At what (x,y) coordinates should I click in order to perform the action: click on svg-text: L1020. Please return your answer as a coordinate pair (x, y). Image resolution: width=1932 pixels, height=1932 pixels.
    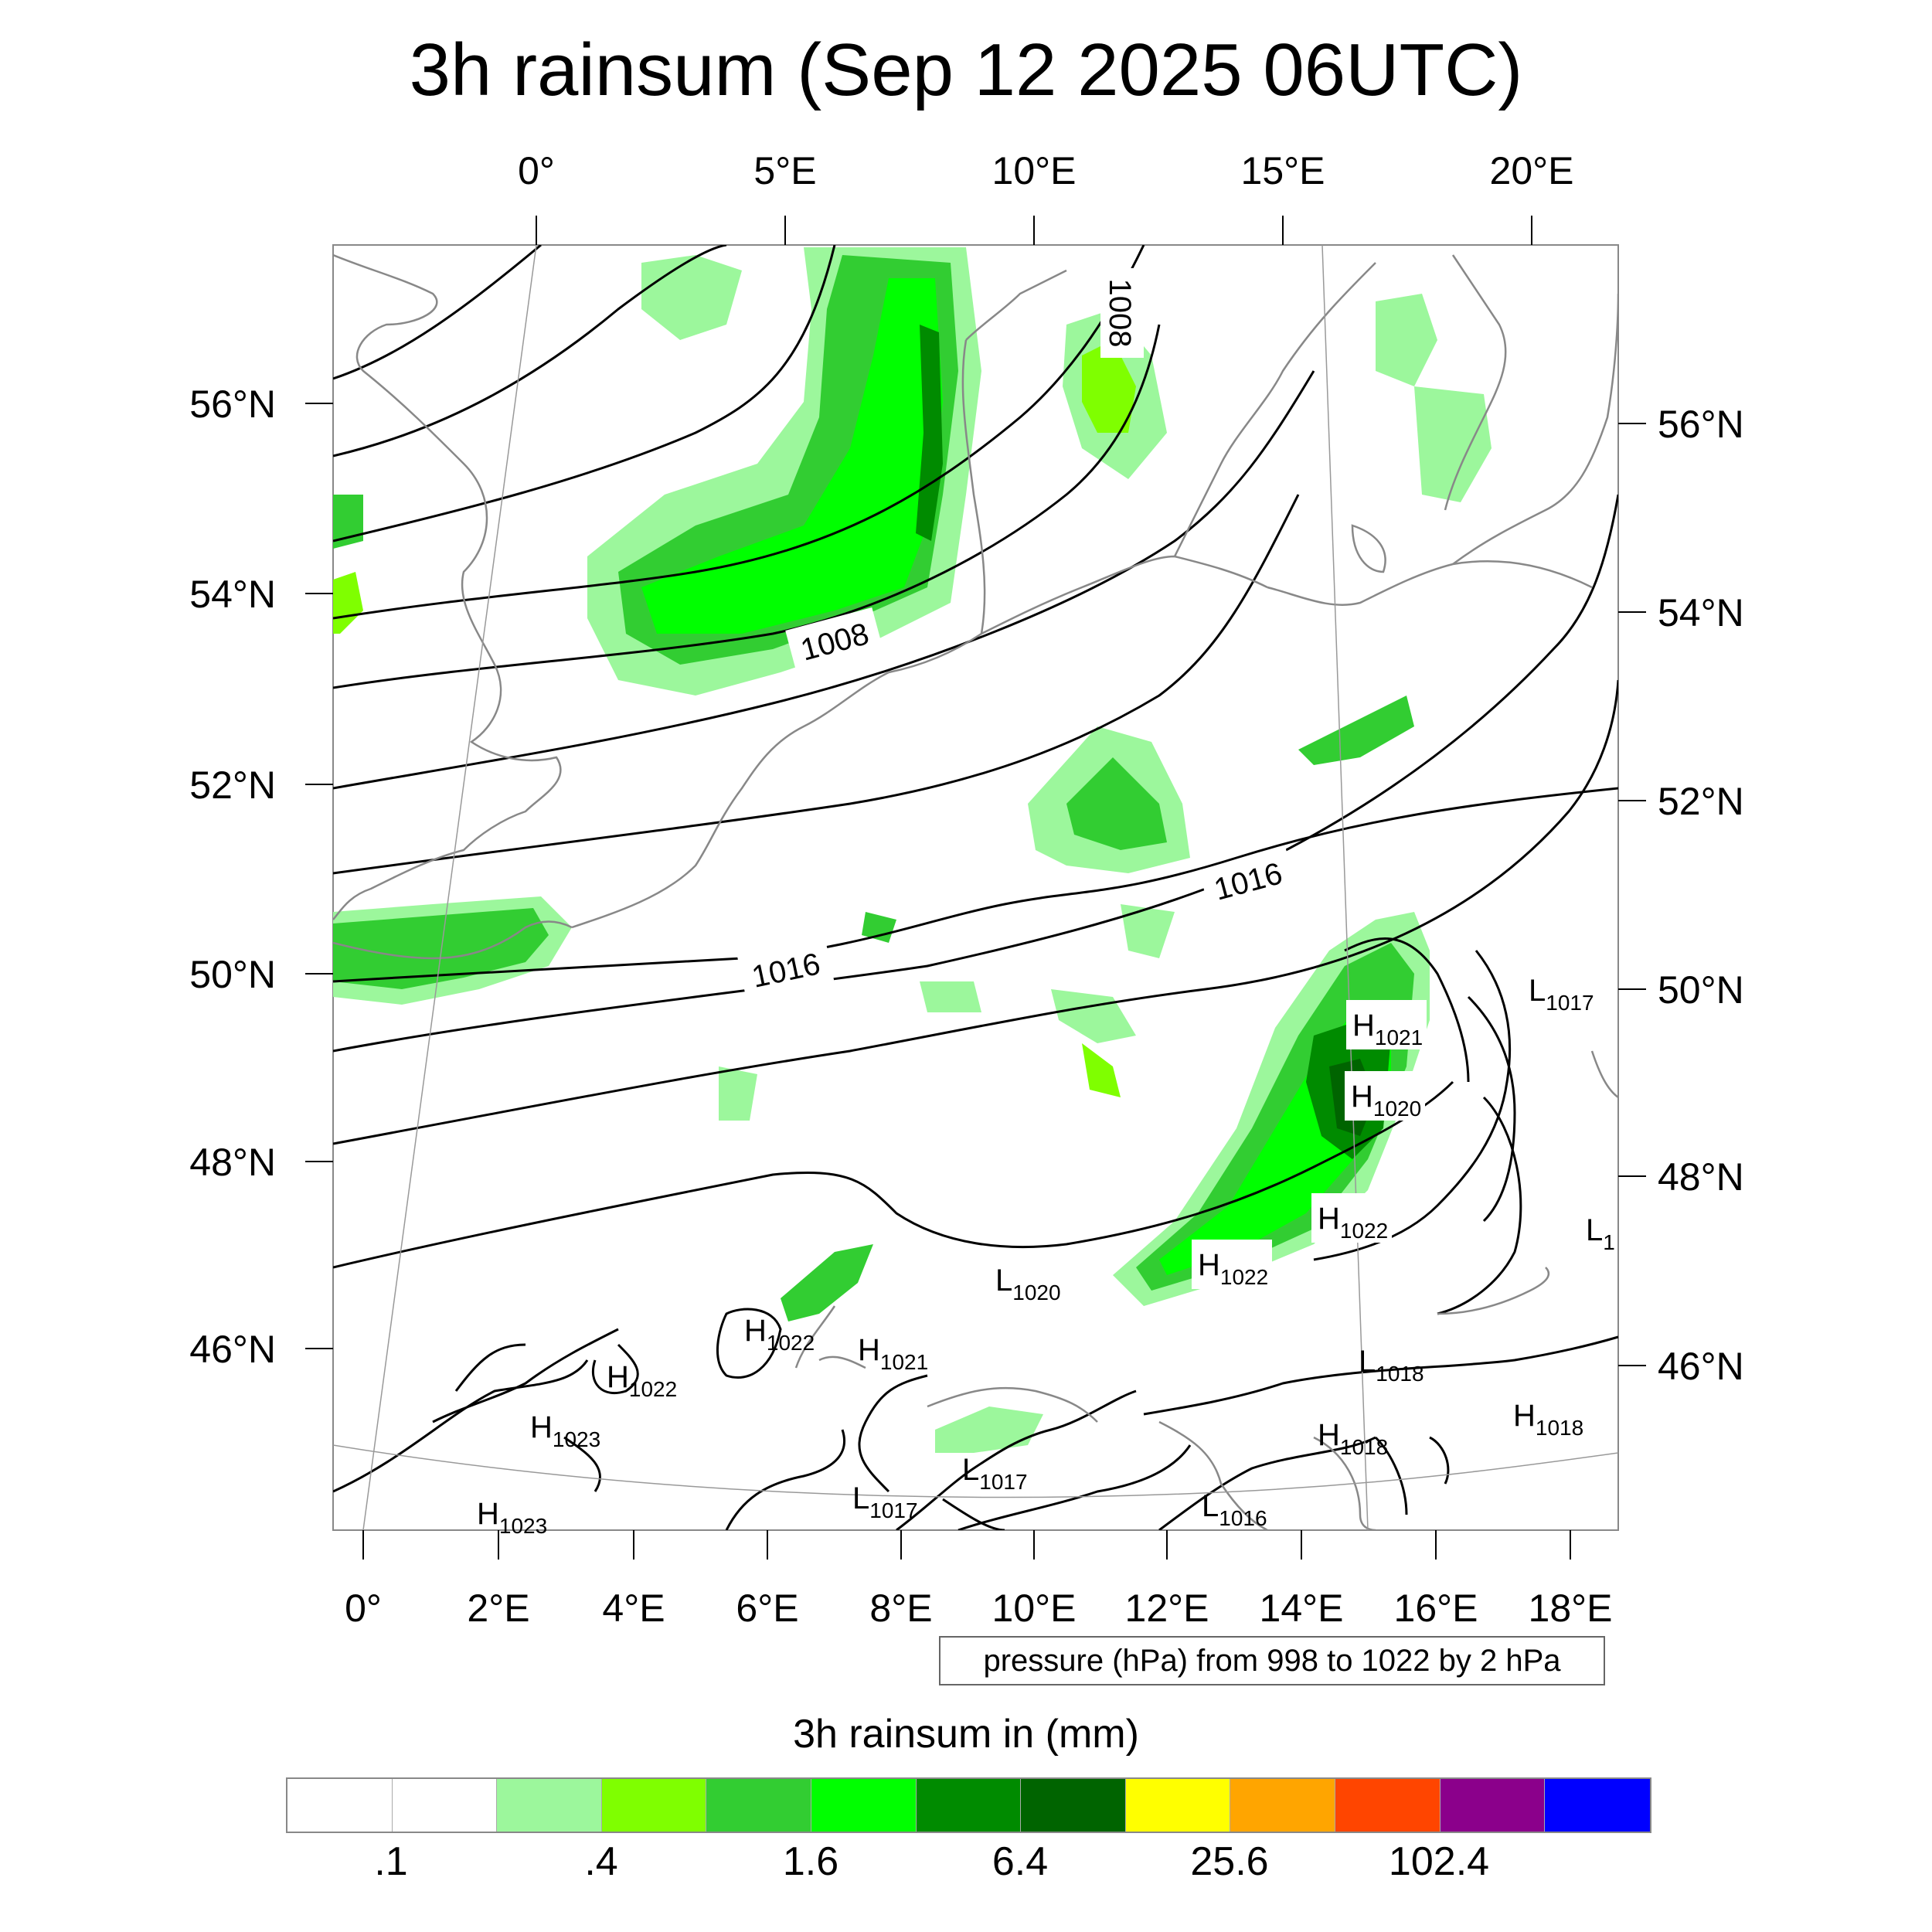
    Looking at the image, I should click on (1028, 1284).